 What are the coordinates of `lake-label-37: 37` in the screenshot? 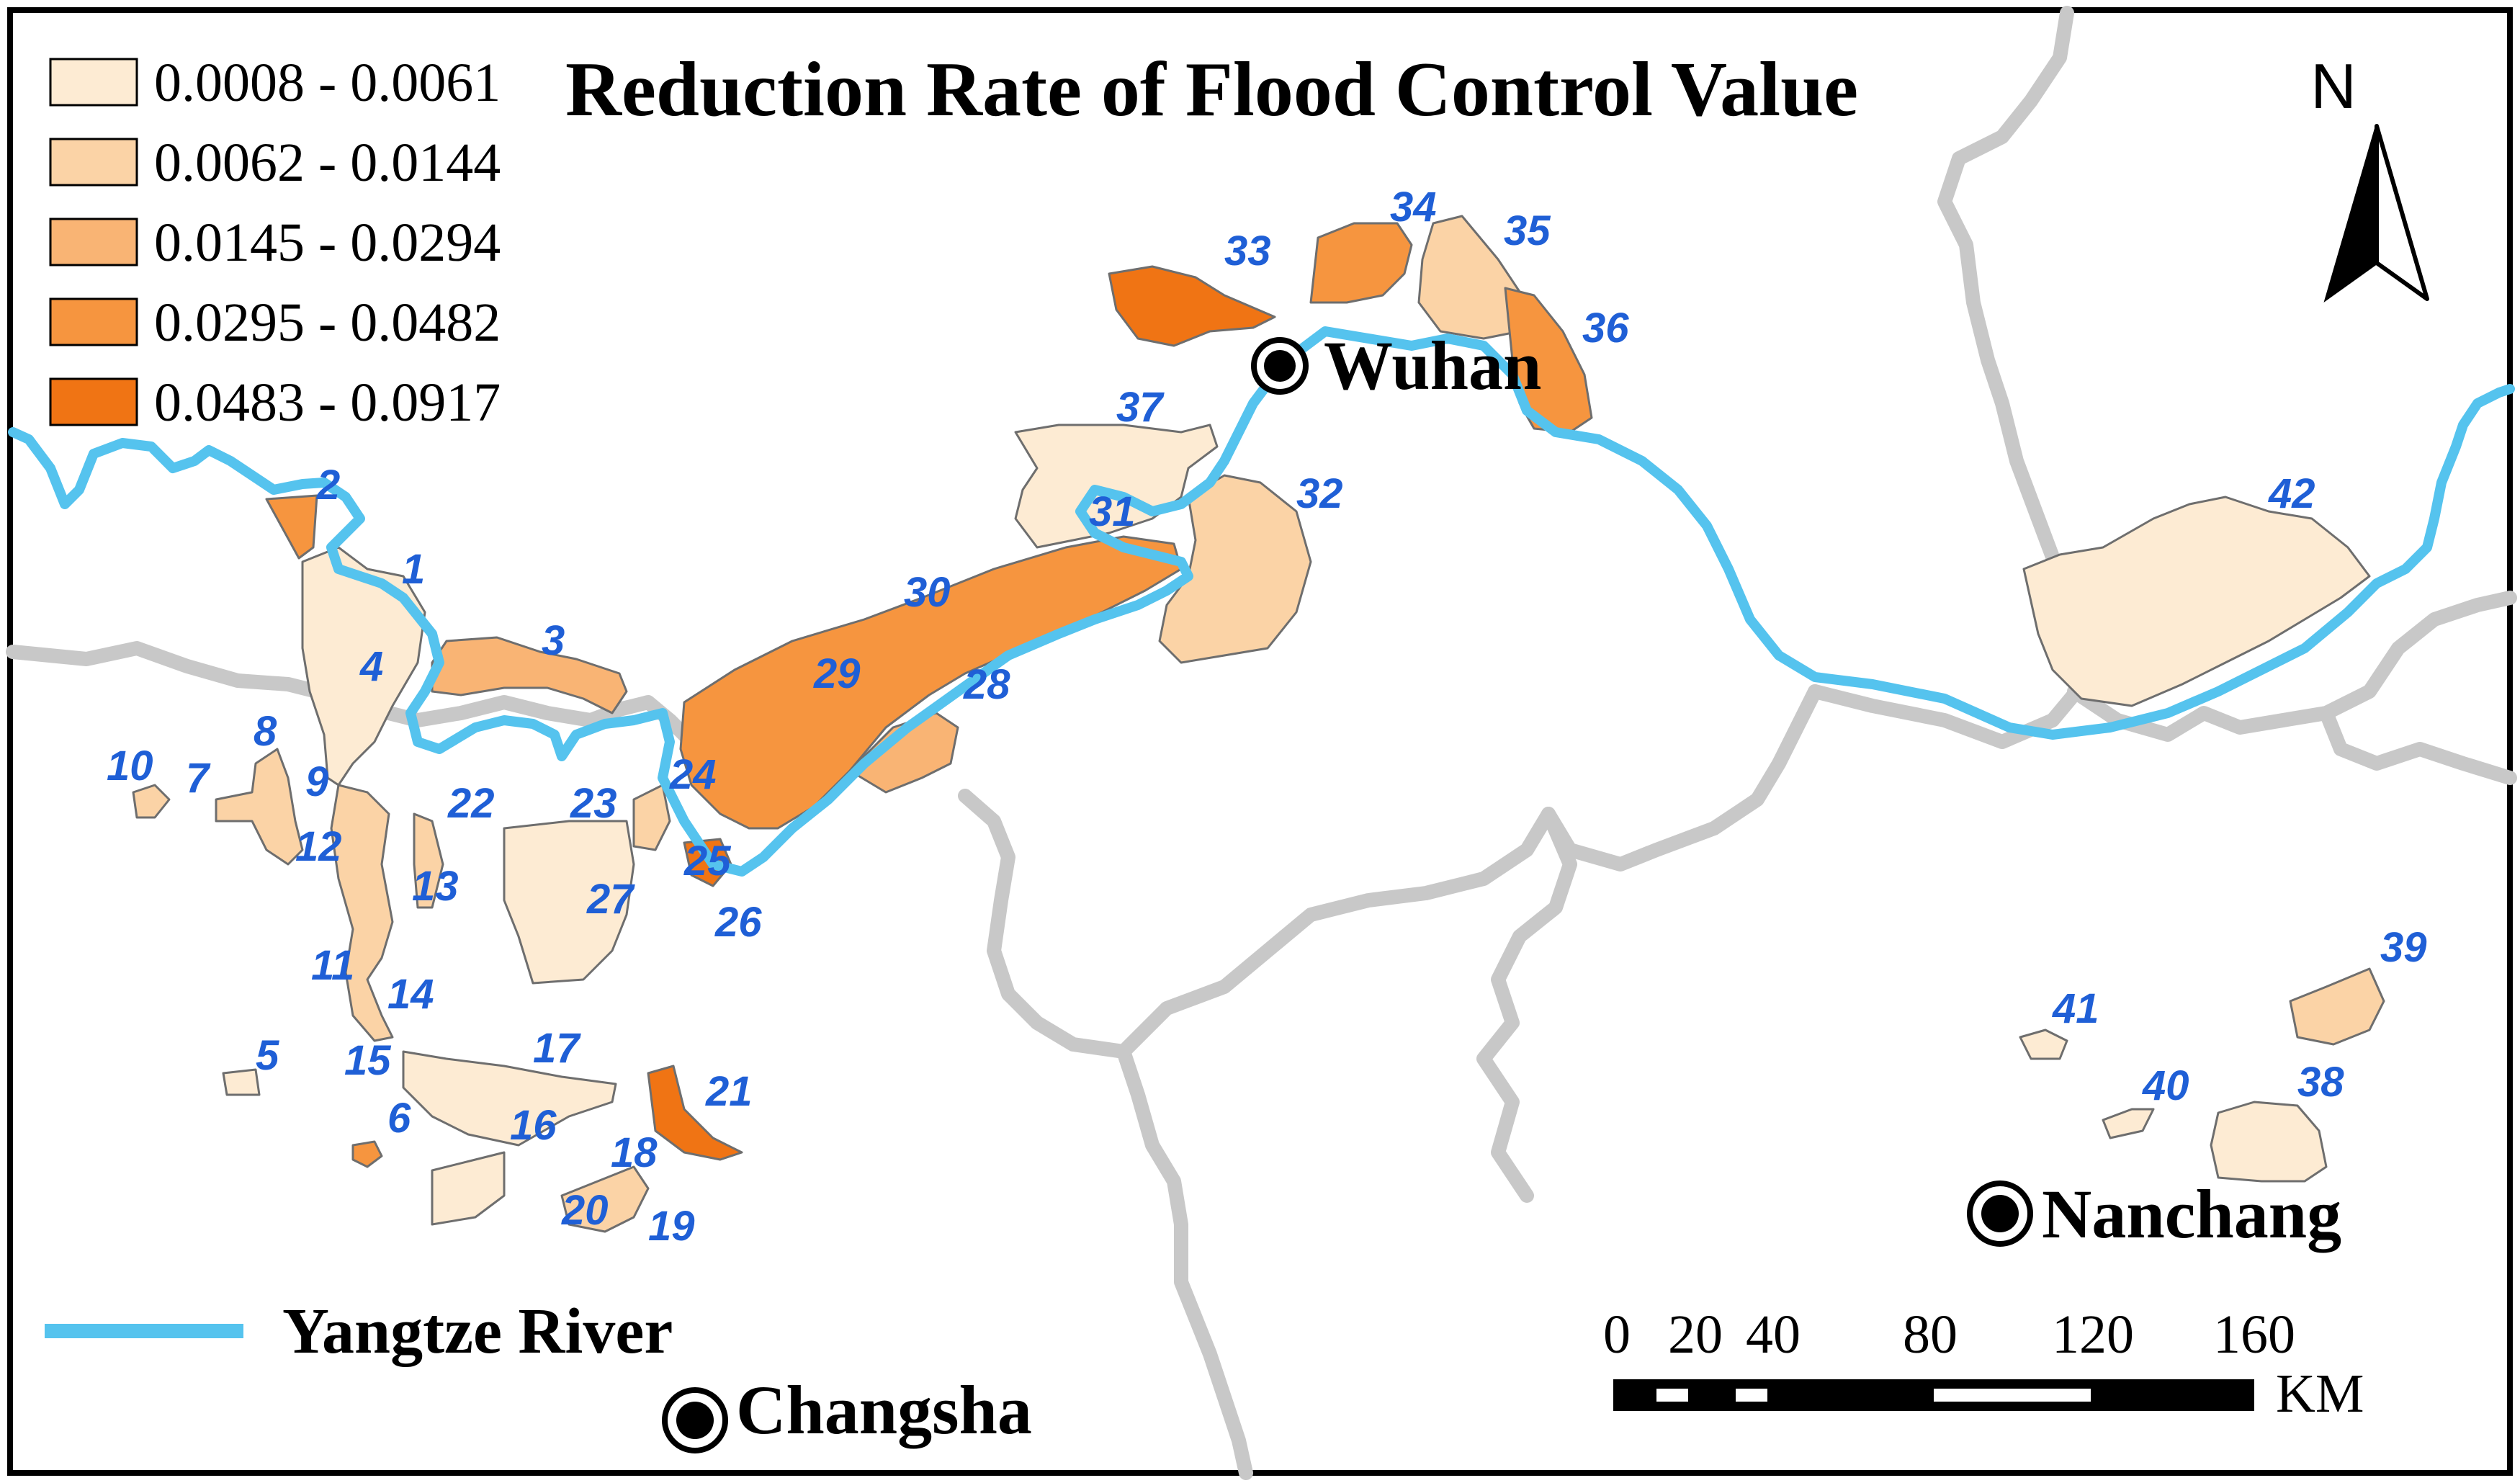 It's located at (1140, 408).